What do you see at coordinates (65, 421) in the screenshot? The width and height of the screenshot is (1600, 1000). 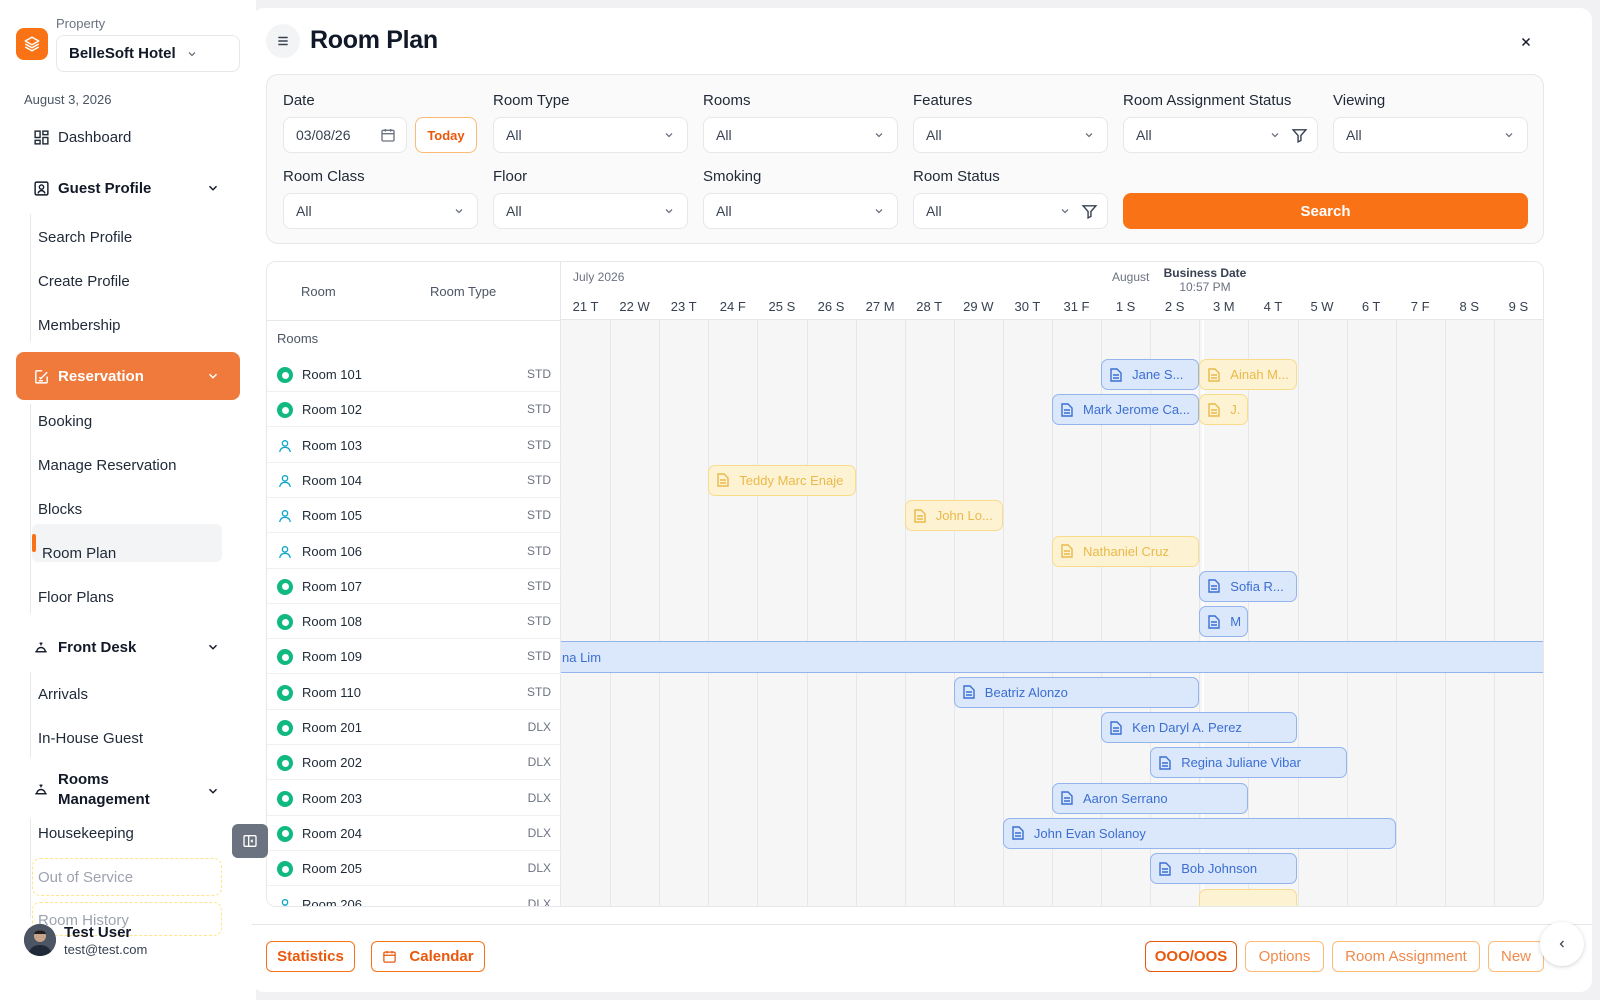 I see `sidebar-item-booking: Booking` at bounding box center [65, 421].